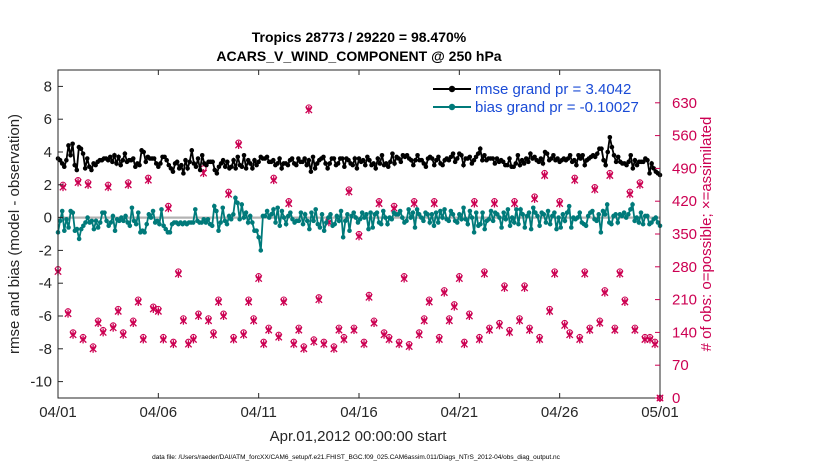  What do you see at coordinates (676, 398) in the screenshot?
I see `y-right-tick-label: 0` at bounding box center [676, 398].